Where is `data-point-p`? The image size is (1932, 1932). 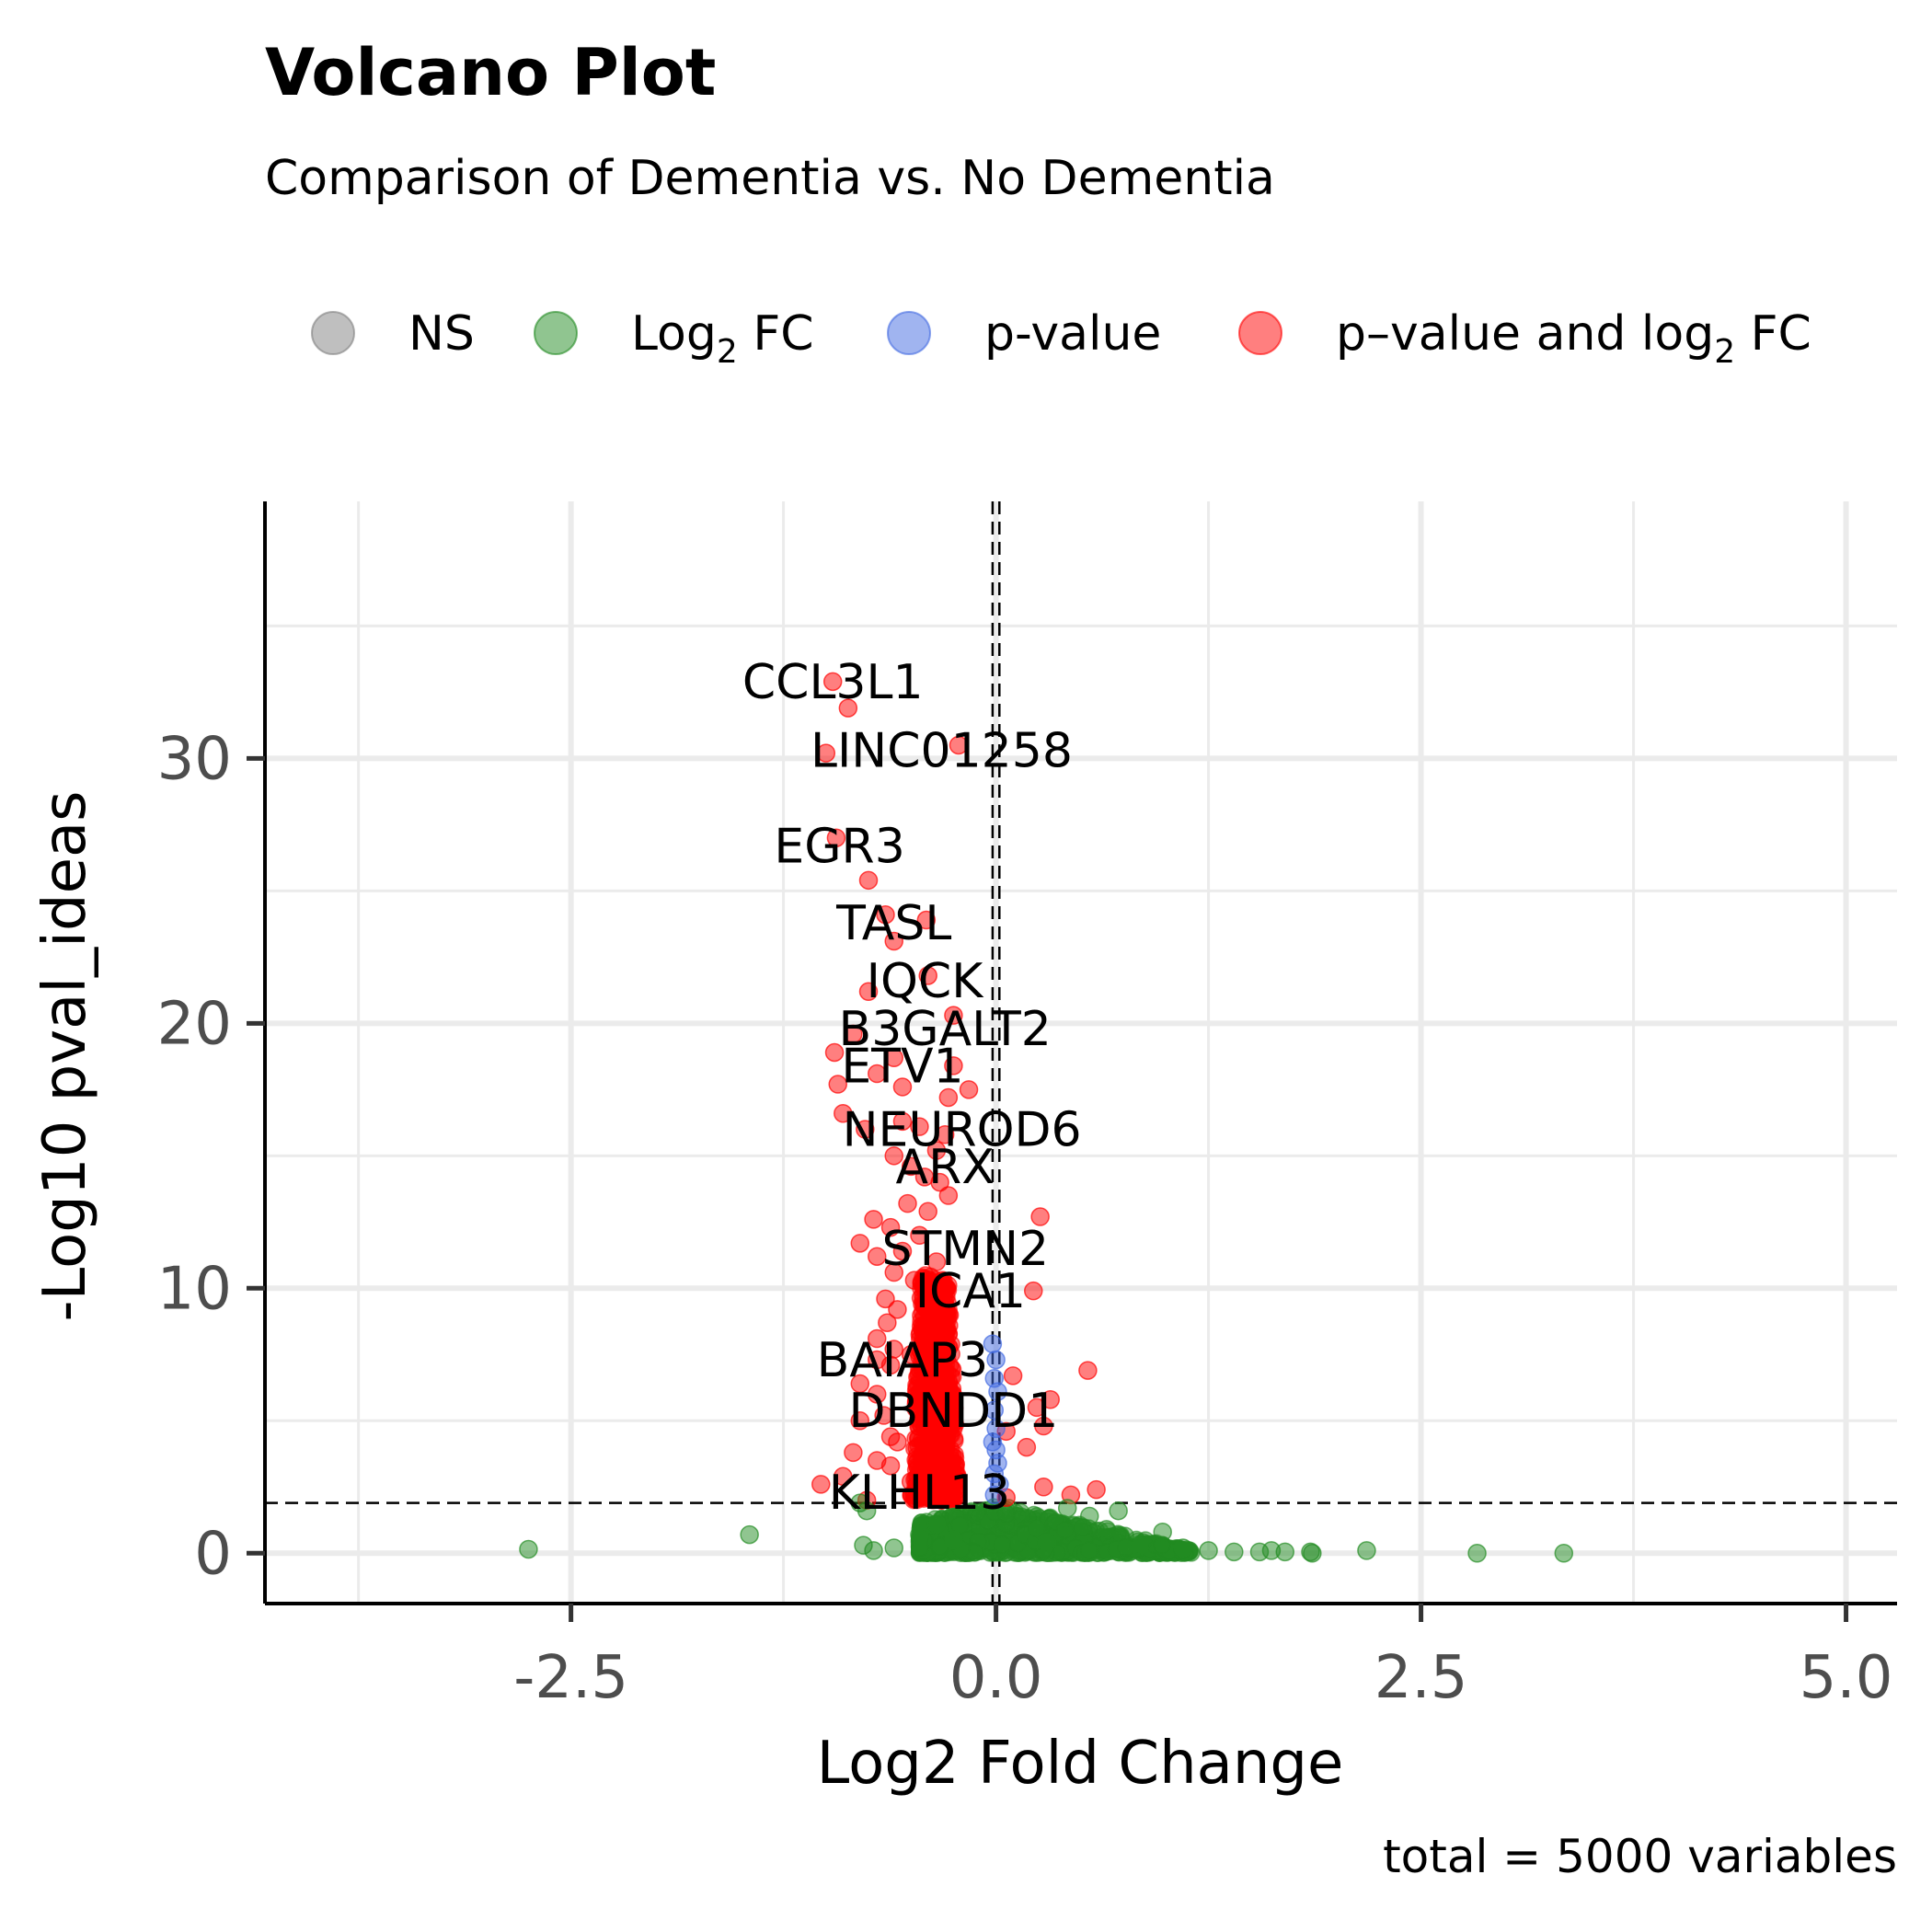 data-point-p is located at coordinates (995, 1495).